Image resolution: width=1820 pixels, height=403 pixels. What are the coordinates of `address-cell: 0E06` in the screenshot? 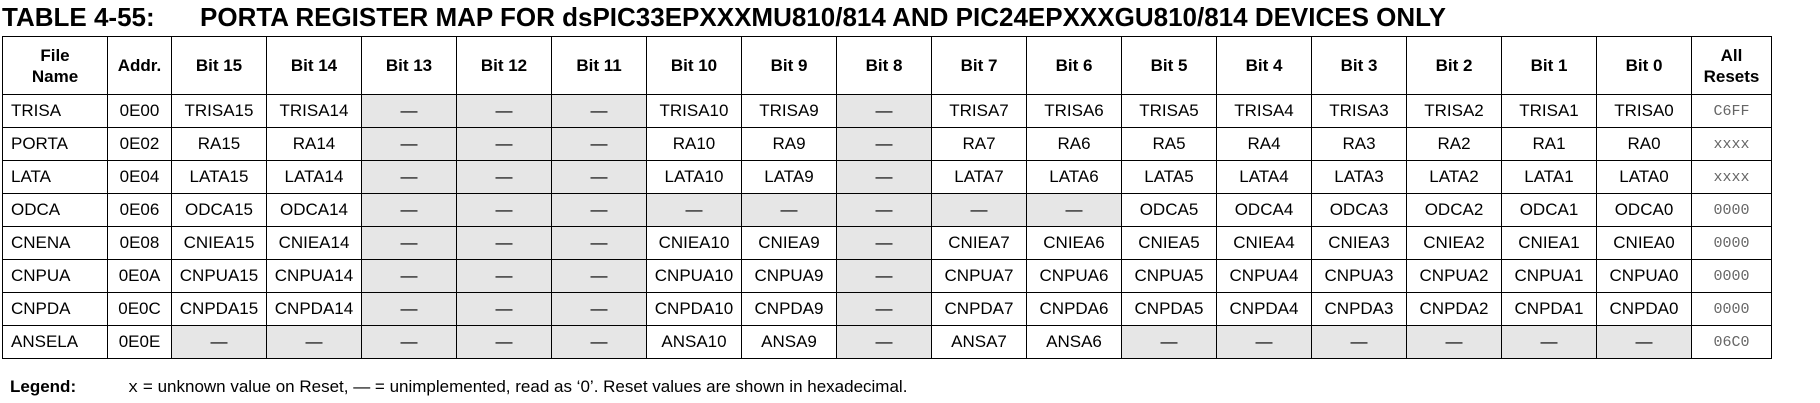 It's located at (139, 210).